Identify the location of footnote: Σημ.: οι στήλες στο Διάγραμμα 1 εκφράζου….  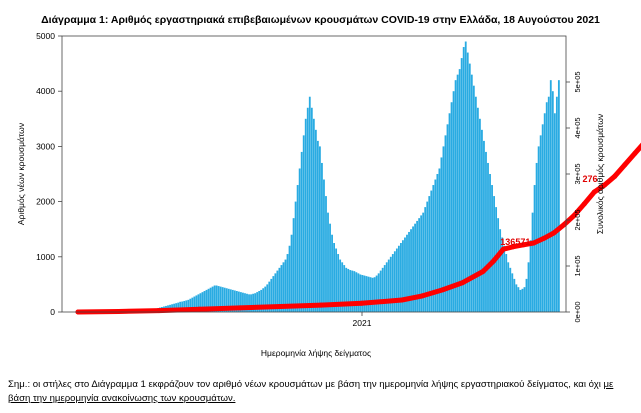
(322, 392).